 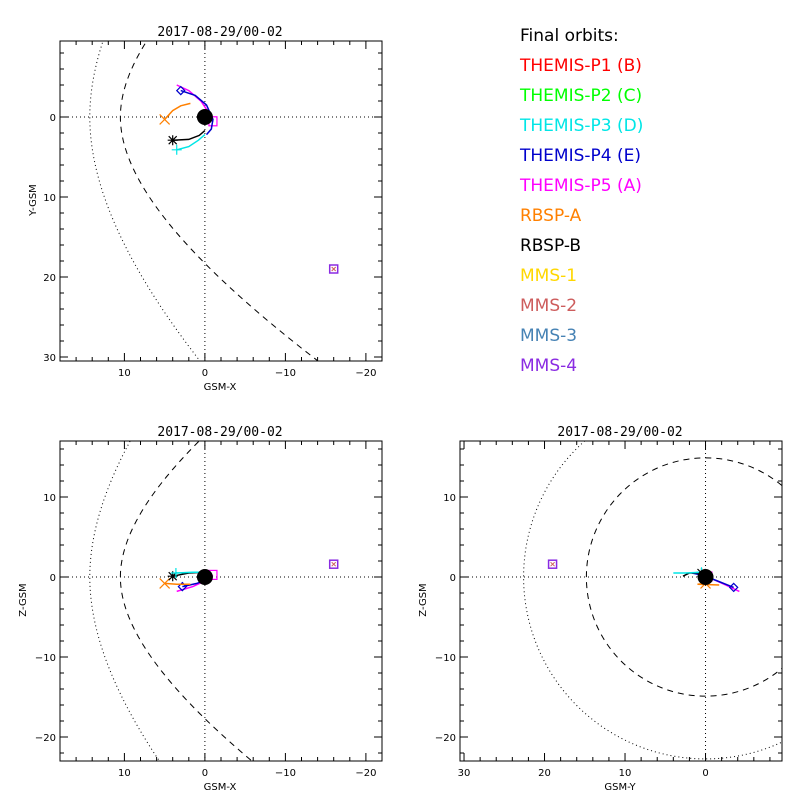 What do you see at coordinates (548, 276) in the screenshot?
I see `legend-entry: MMS-1` at bounding box center [548, 276].